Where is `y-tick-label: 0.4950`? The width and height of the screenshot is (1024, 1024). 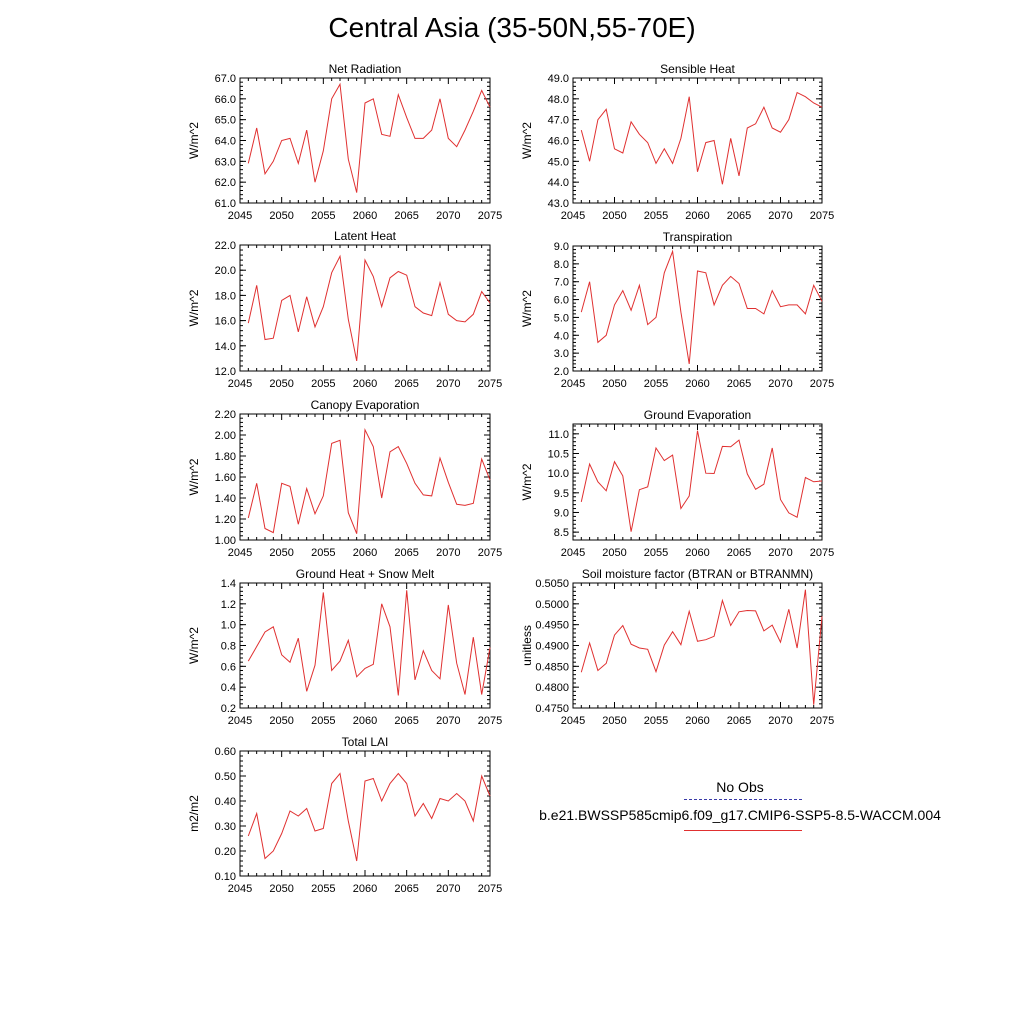 y-tick-label: 0.4950 is located at coordinates (552, 626).